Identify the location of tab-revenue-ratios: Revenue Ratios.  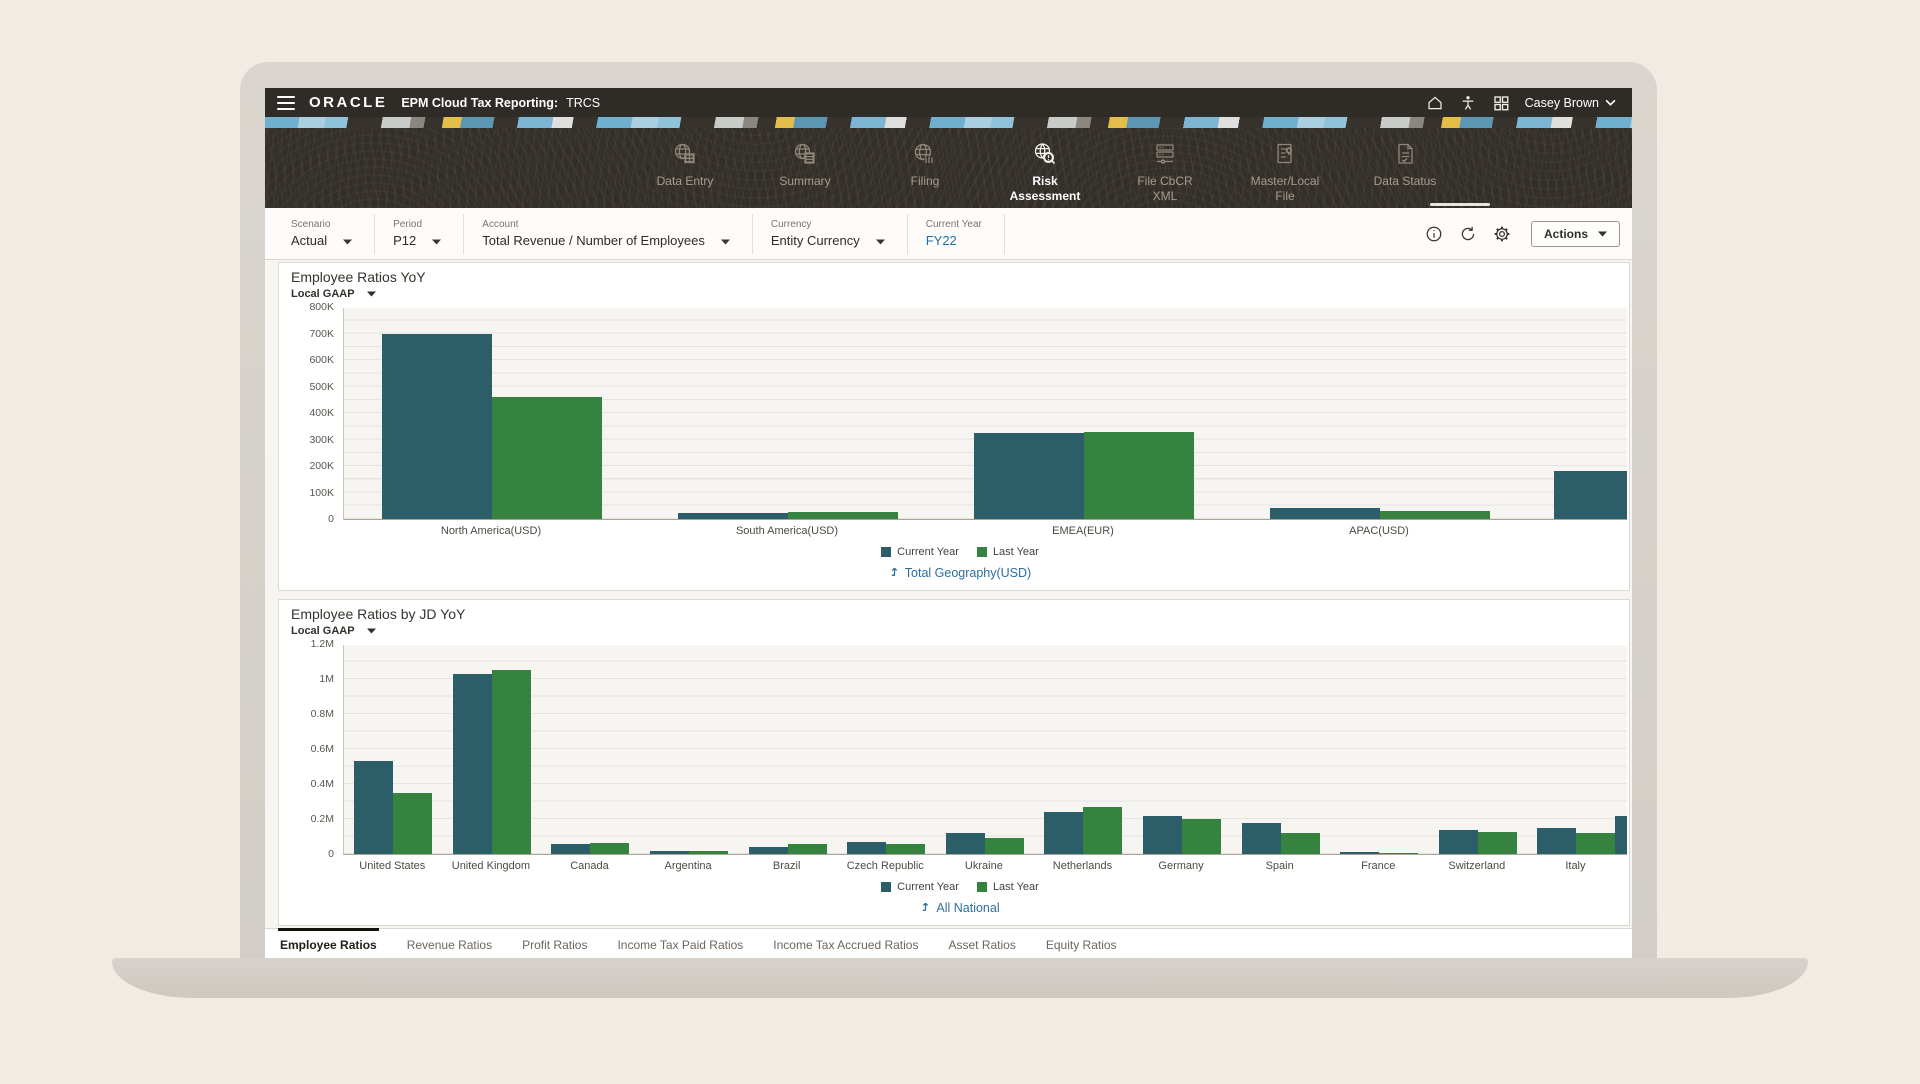
(449, 944).